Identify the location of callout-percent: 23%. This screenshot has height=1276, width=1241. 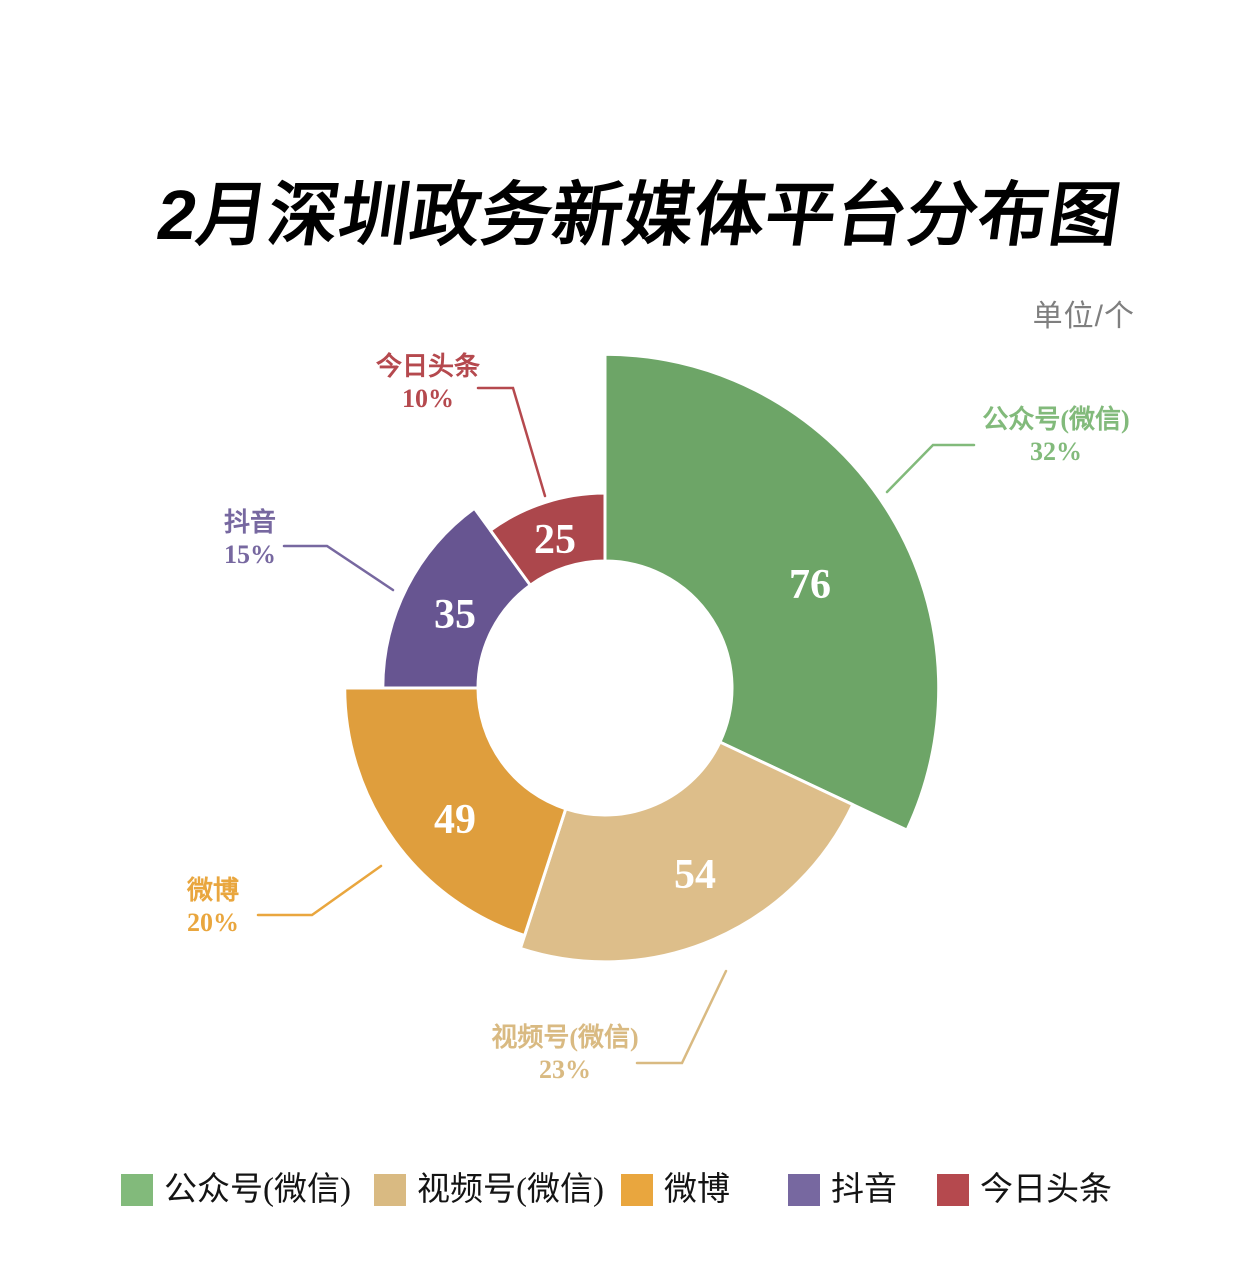
(564, 1069).